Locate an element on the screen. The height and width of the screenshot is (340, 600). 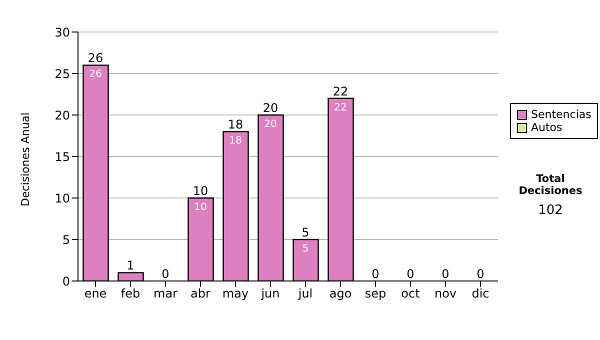
y-tick-label: 5 is located at coordinates (66, 239).